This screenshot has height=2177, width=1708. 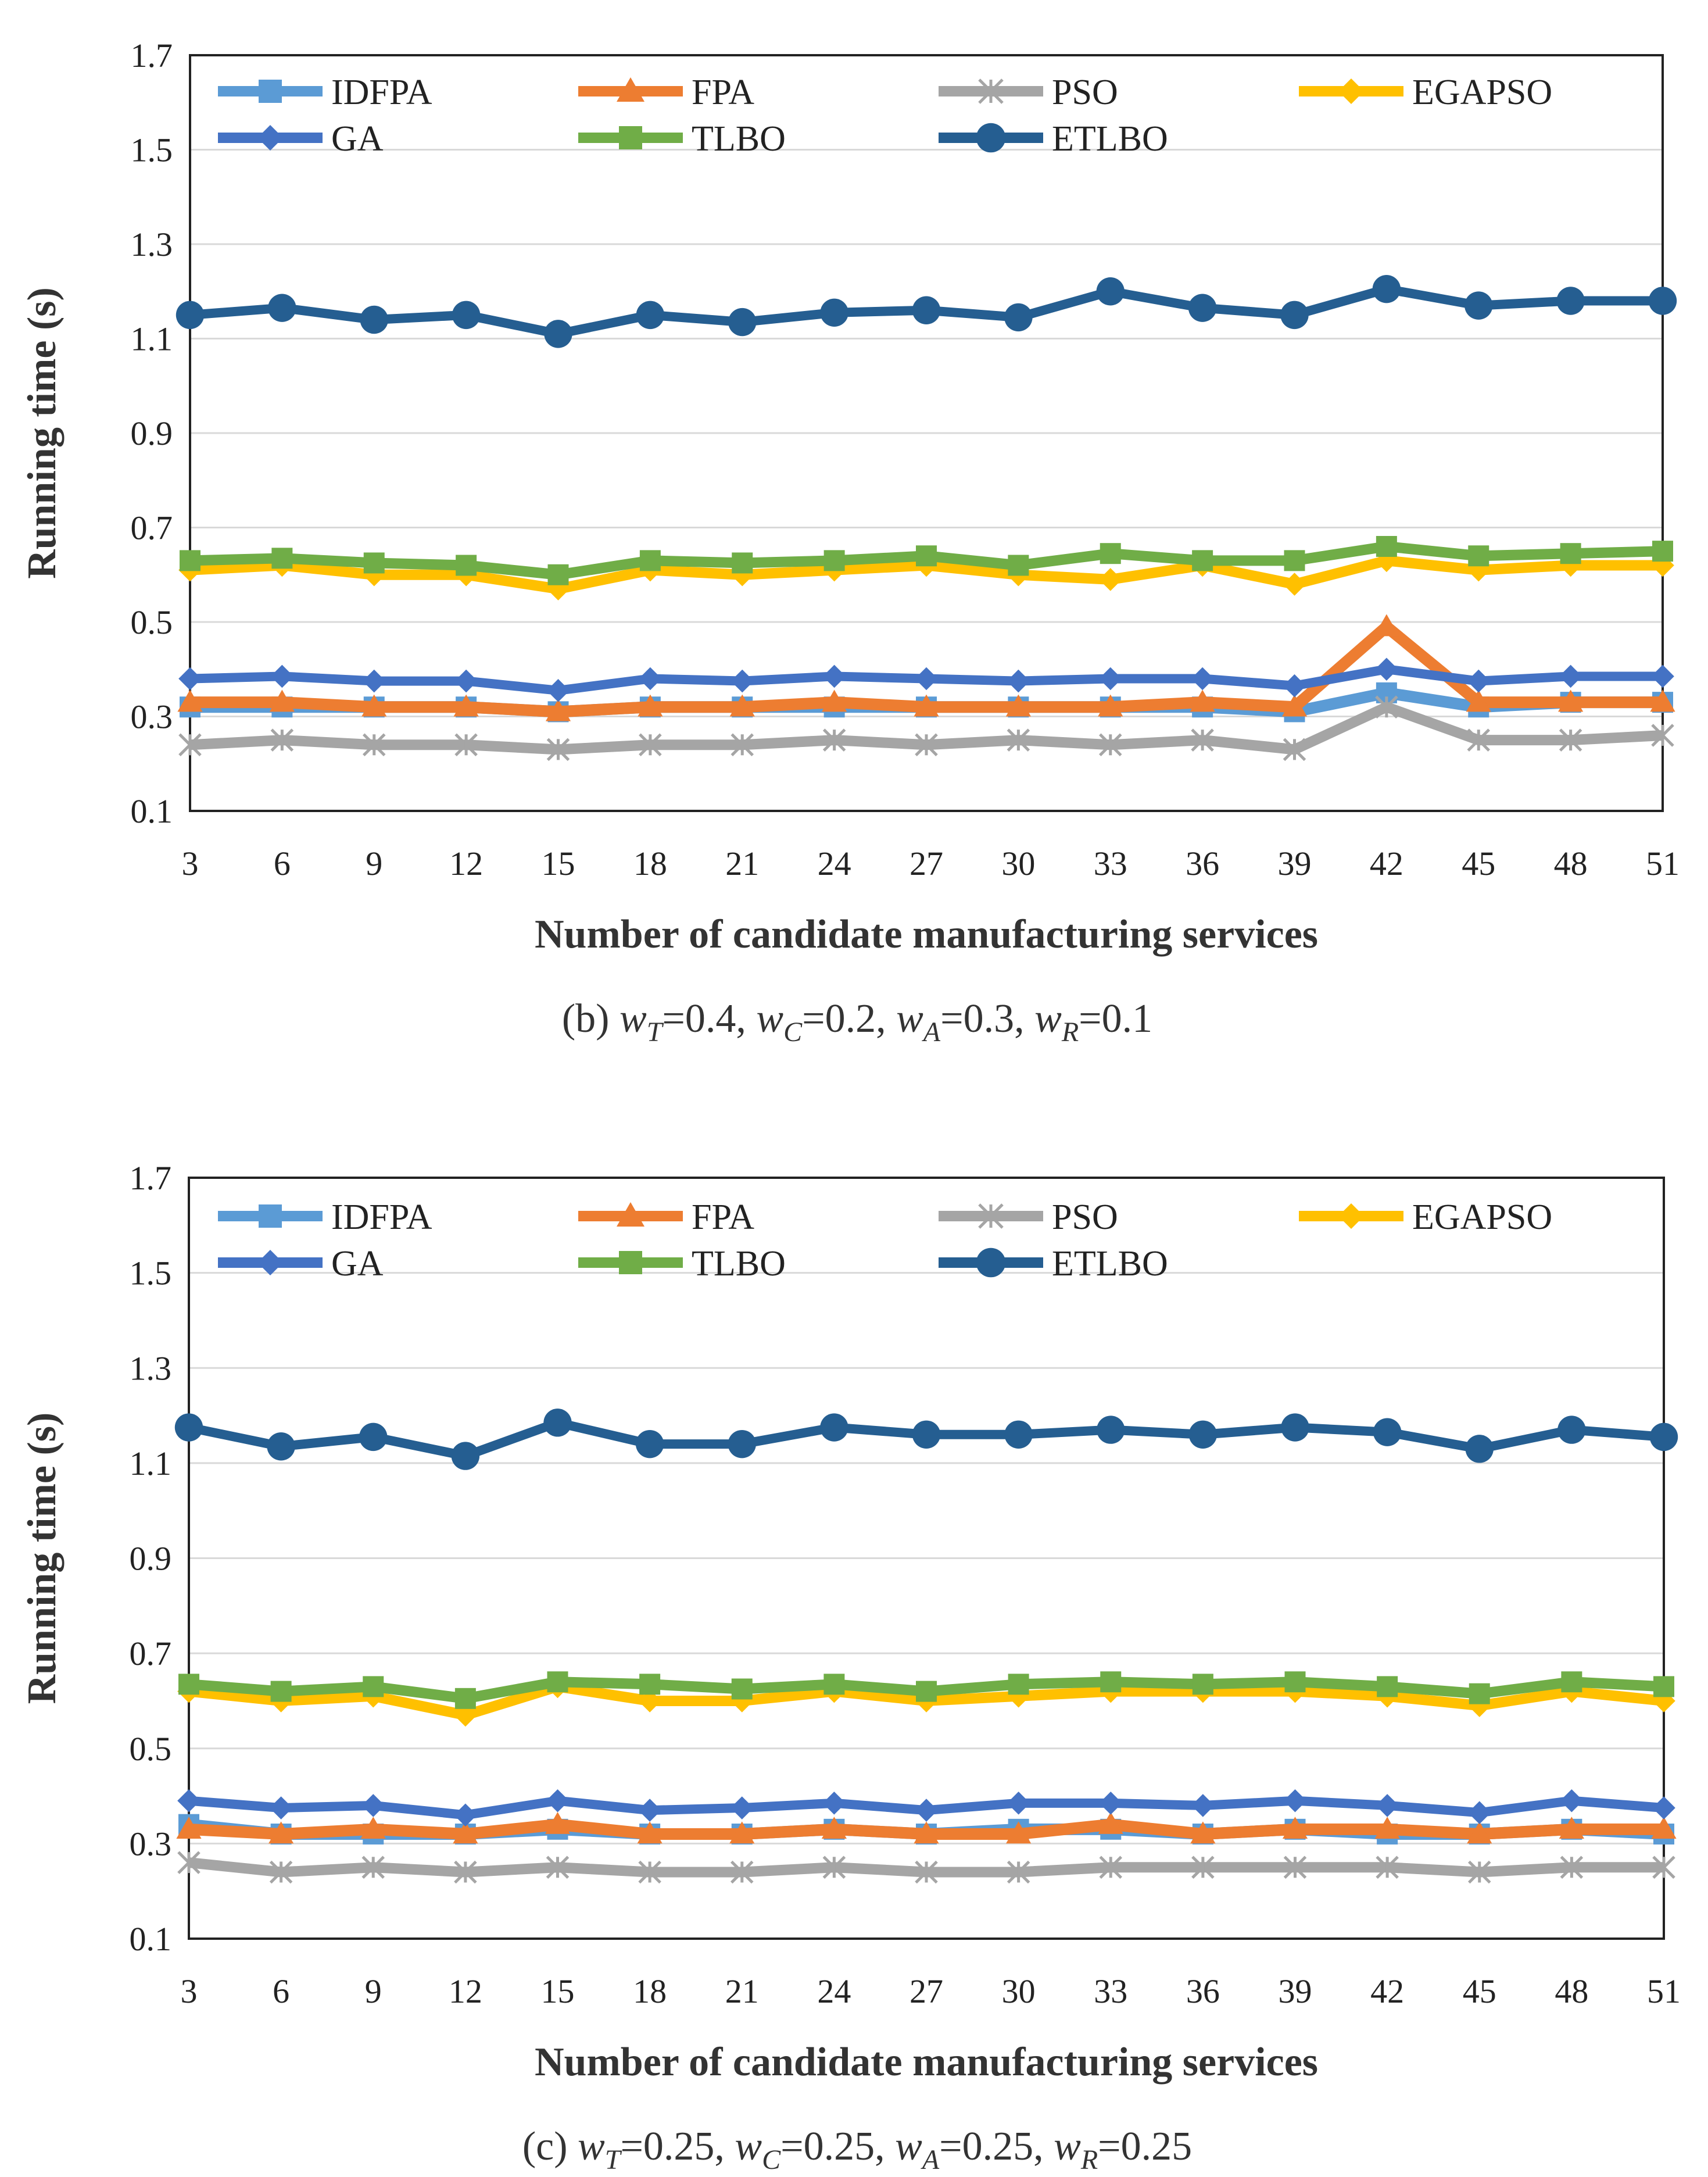 I want to click on legend-label: GA, so click(x=358, y=139).